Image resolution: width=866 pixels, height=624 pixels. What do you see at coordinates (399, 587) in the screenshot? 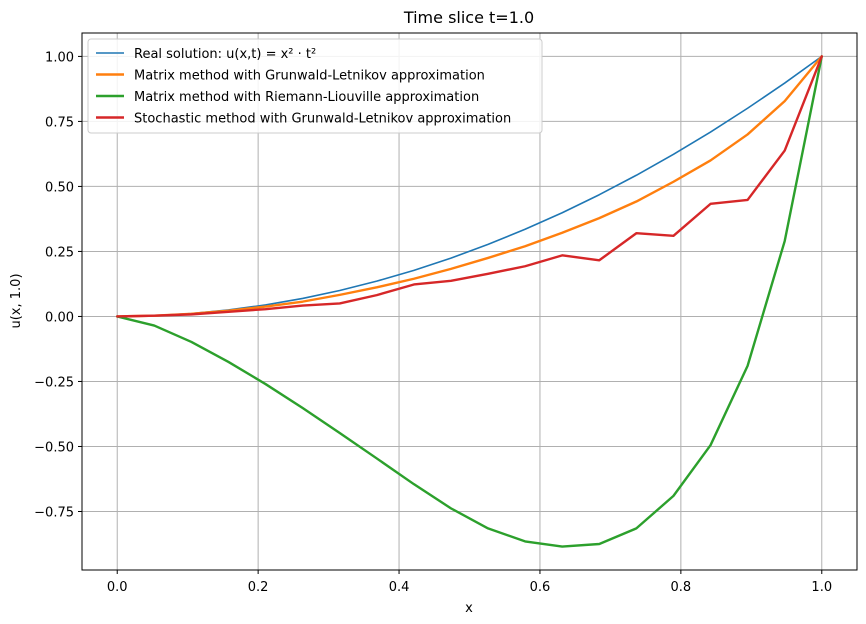
I see `x-tick-label: 0.4` at bounding box center [399, 587].